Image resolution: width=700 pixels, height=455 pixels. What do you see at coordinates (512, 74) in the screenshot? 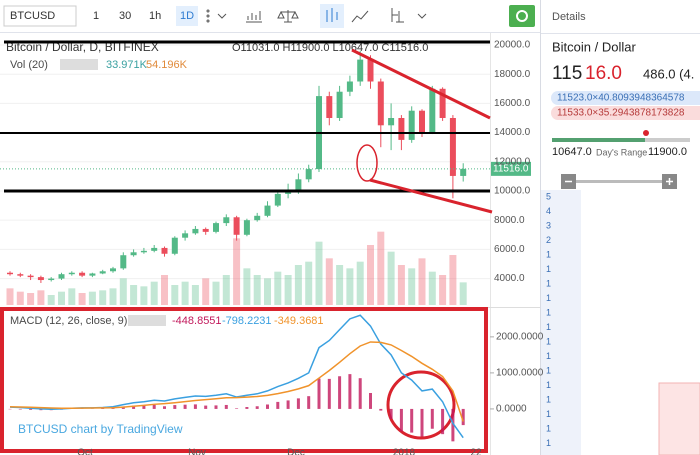
I see `y-tick-label: 18000.0` at bounding box center [512, 74].